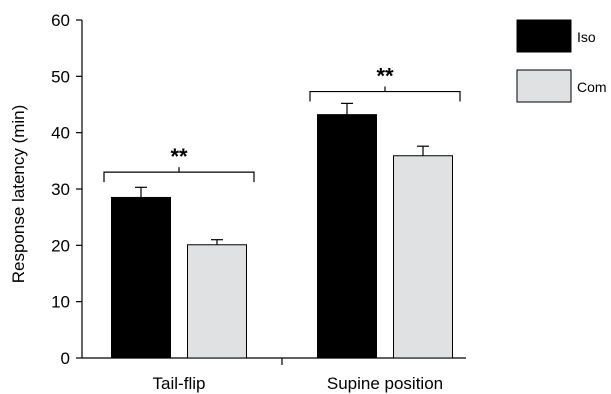  Describe the element at coordinates (60, 76) in the screenshot. I see `y-tick-label: 50` at that location.